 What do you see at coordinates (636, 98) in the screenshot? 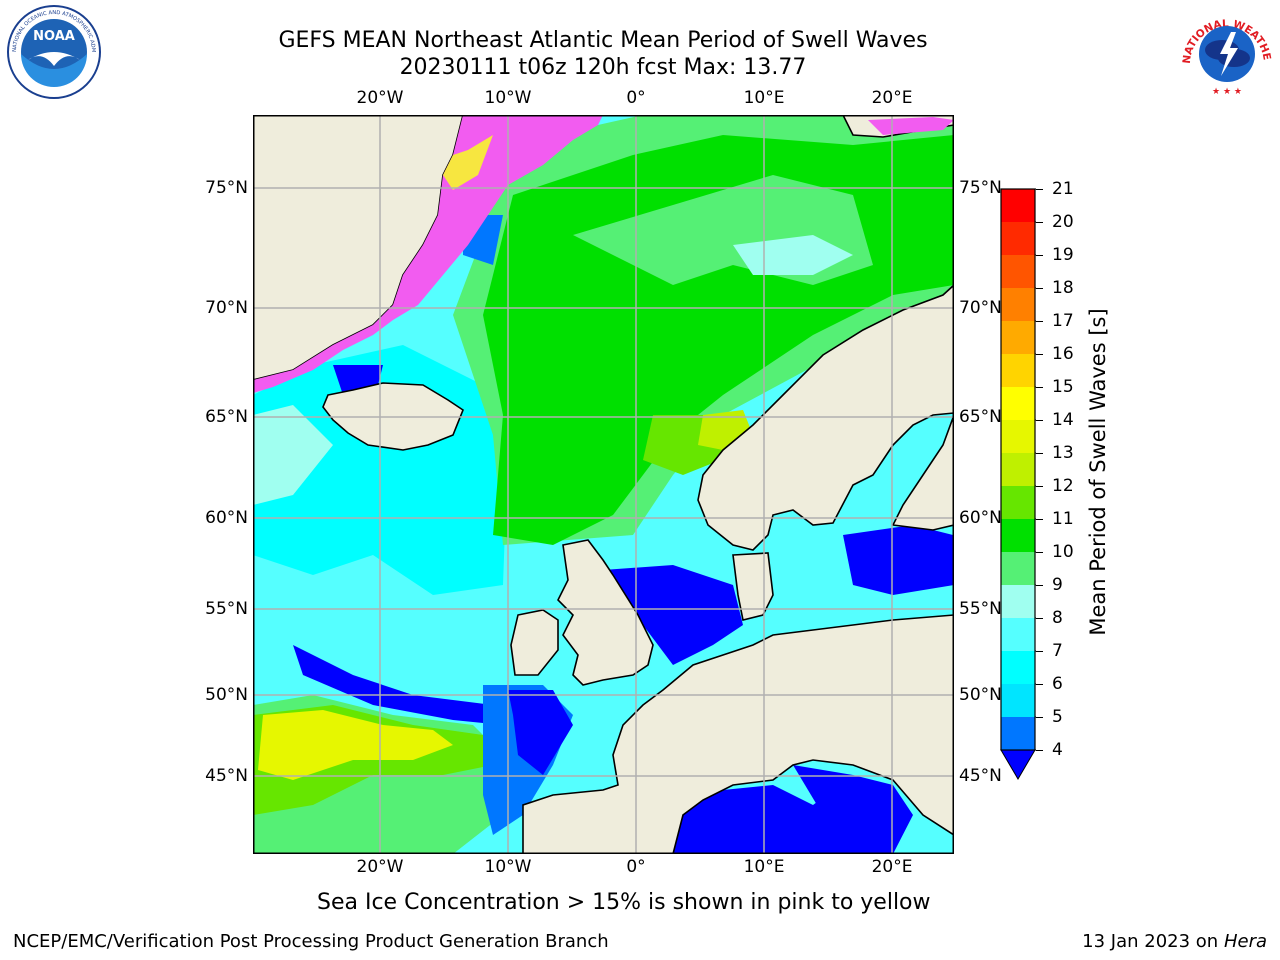
I see `lon-label-top: 0°` at bounding box center [636, 98].